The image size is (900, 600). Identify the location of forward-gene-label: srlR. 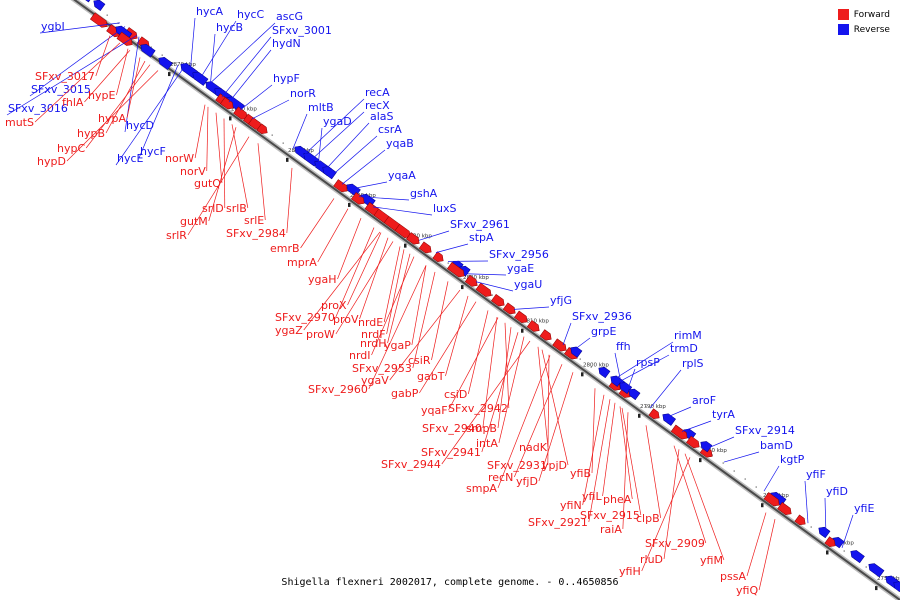
(176, 235).